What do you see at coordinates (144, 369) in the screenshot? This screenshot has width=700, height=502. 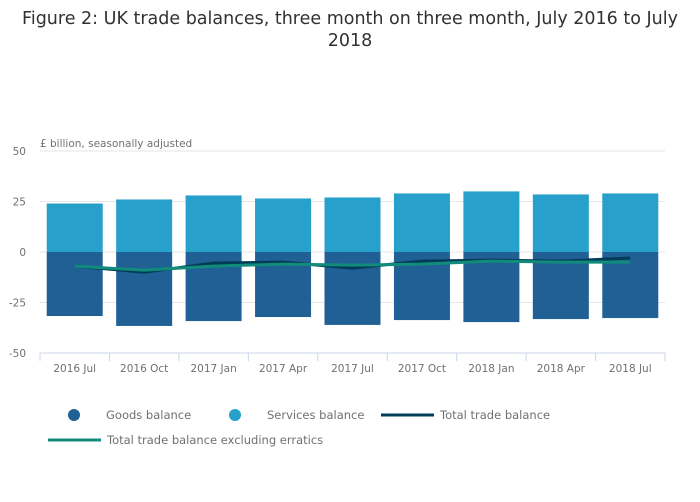 I see `x-tick-label: 2016 Oct` at bounding box center [144, 369].